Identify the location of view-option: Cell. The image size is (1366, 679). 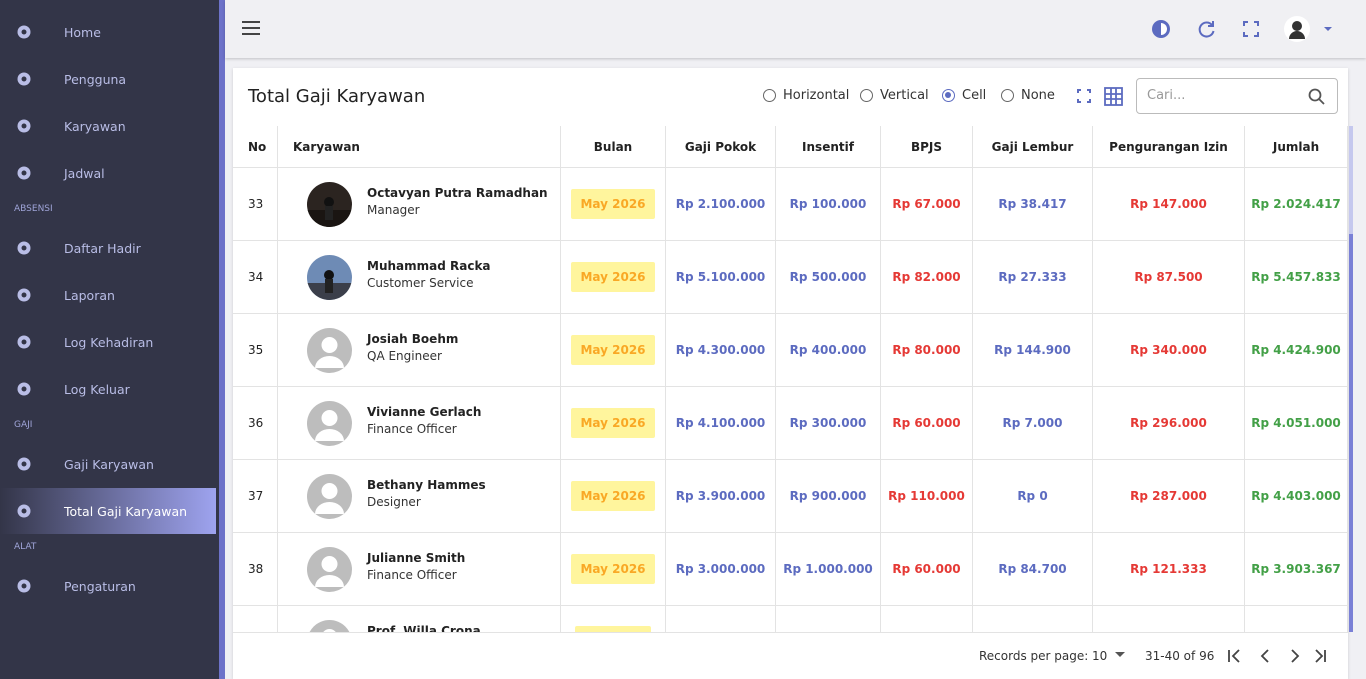
(964, 95).